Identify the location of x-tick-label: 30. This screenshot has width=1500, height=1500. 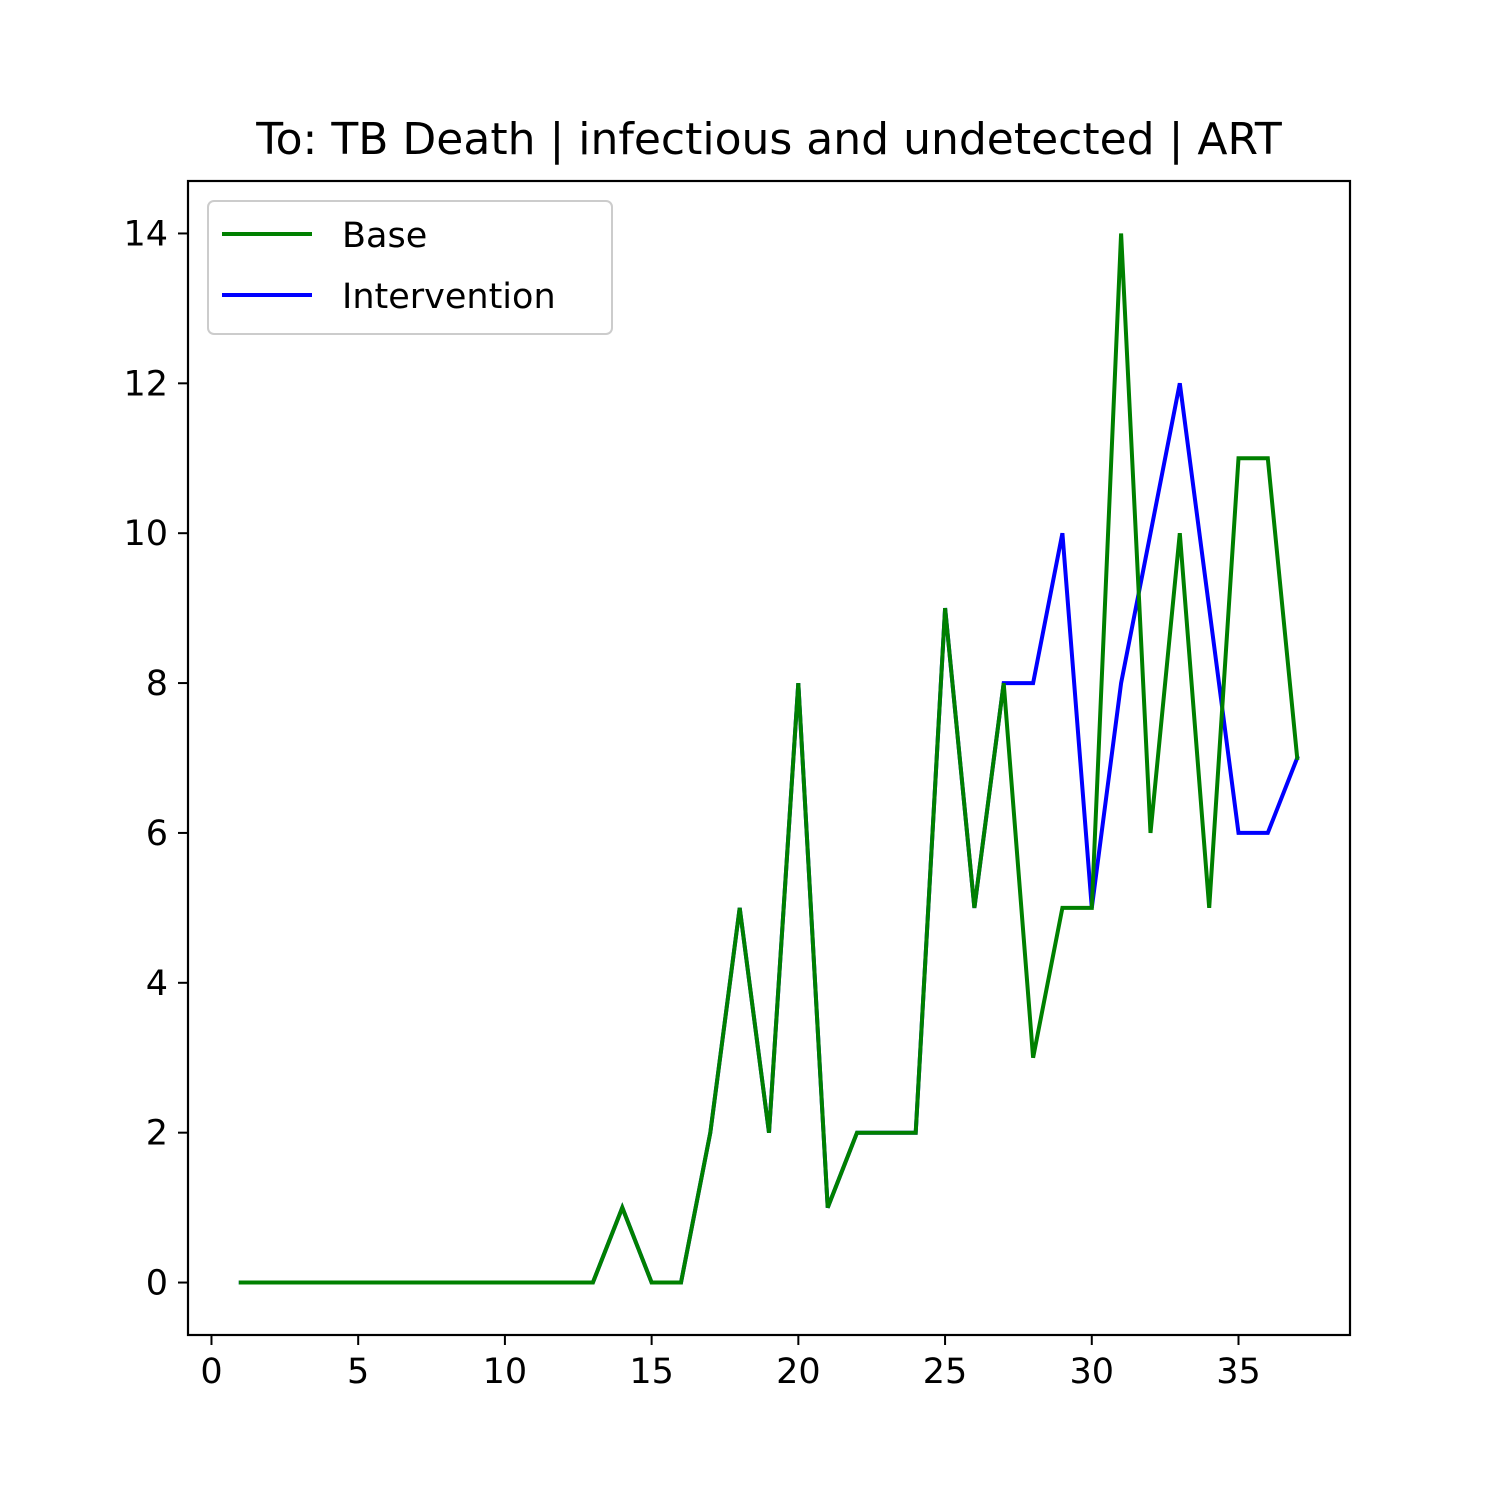
(1092, 1372).